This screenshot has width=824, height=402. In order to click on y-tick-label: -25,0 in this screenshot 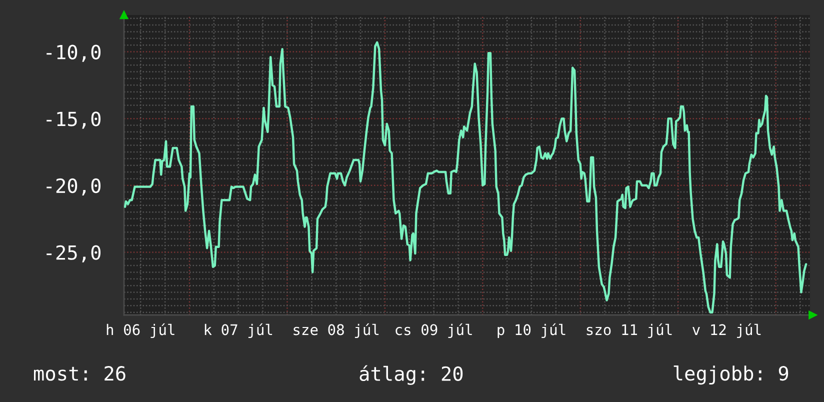, I will do `click(73, 253)`.